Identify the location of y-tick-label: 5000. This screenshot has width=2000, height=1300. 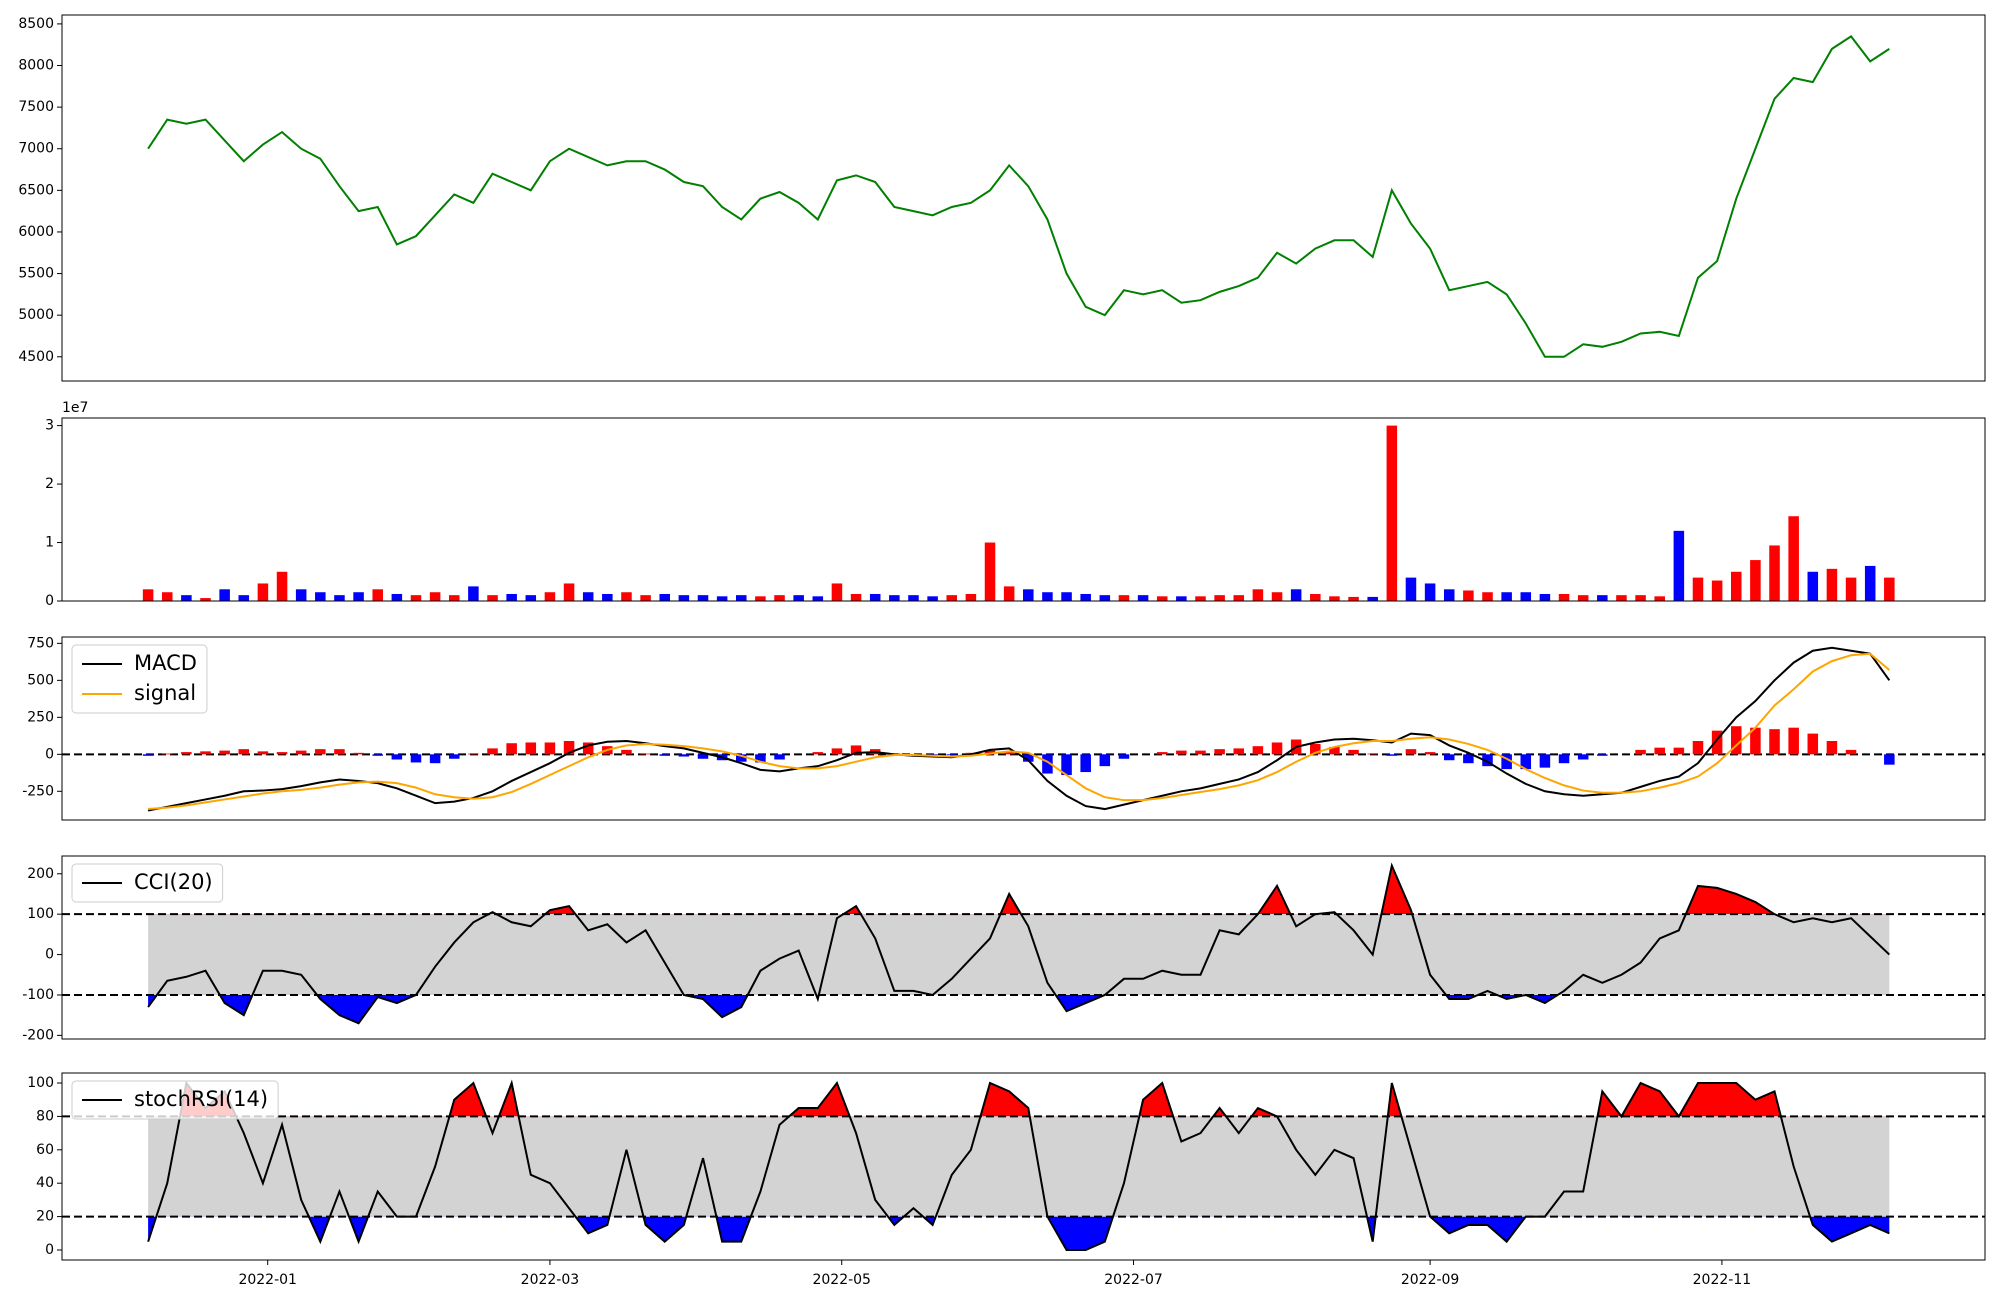
(36, 315).